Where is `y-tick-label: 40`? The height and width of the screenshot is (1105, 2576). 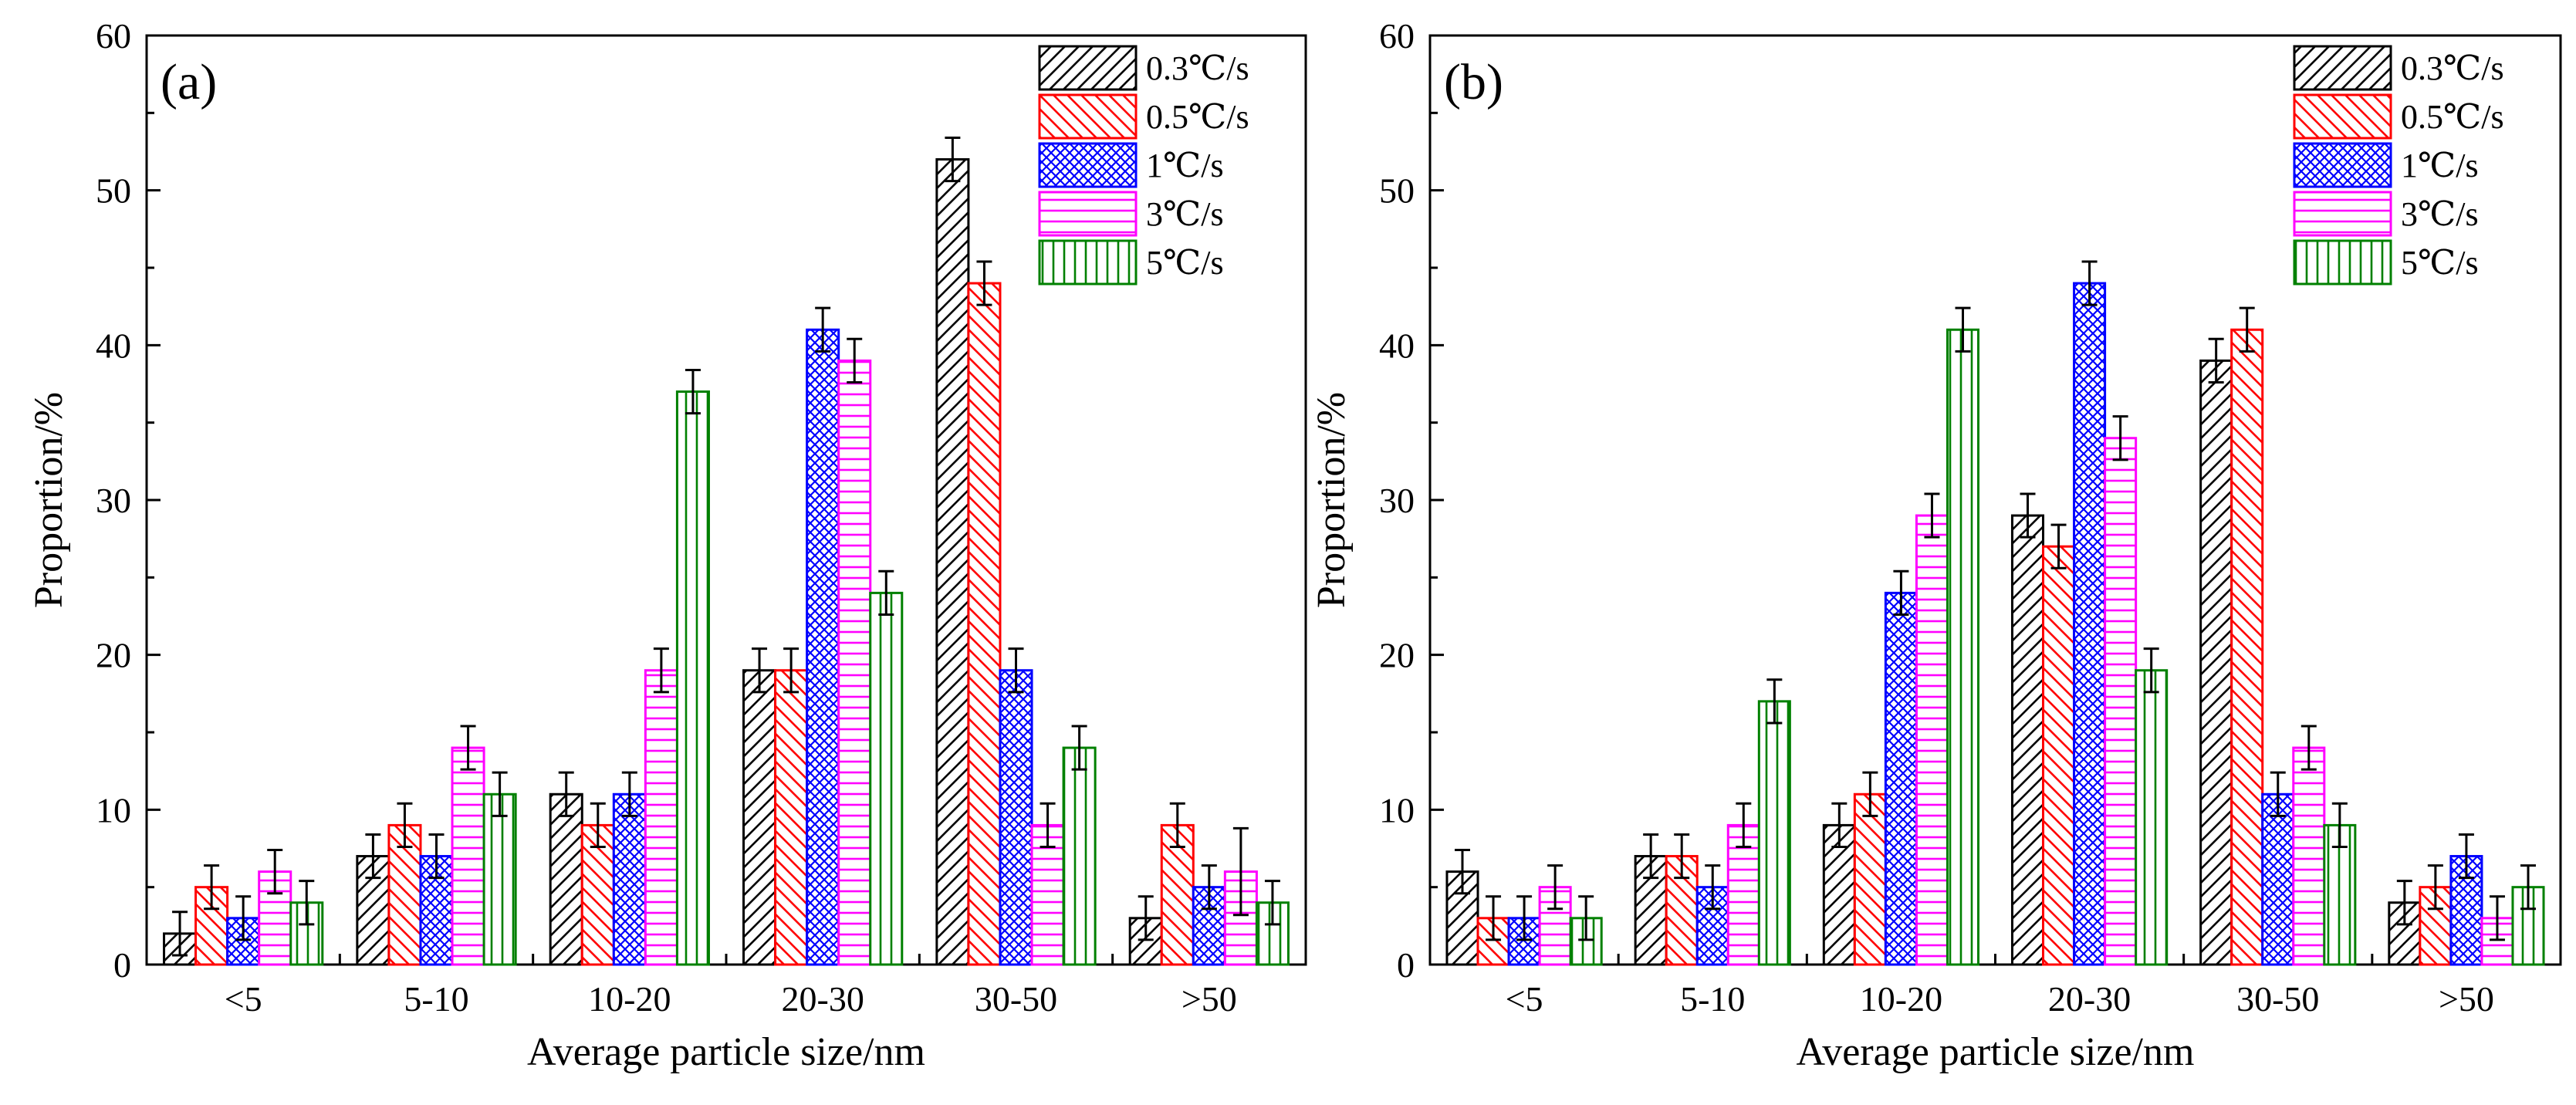 y-tick-label: 40 is located at coordinates (1397, 345).